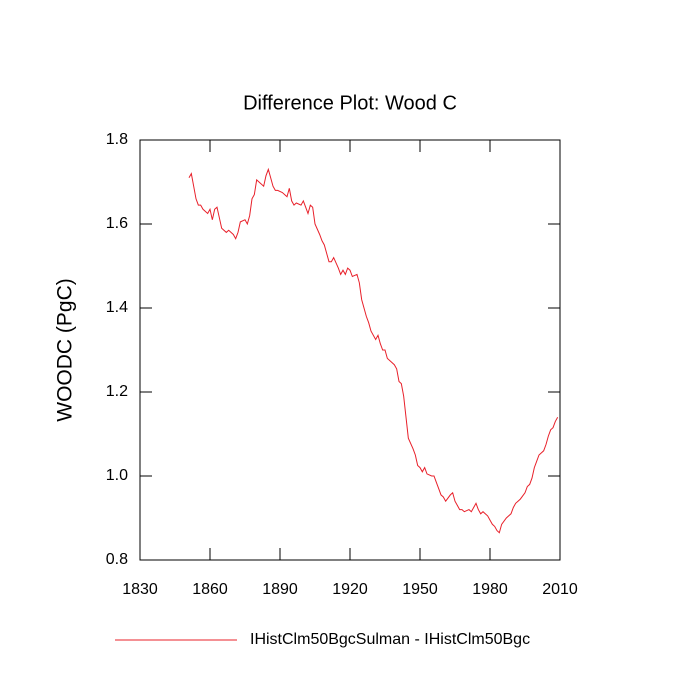  What do you see at coordinates (117, 139) in the screenshot?
I see `y-tick-label: 1.8` at bounding box center [117, 139].